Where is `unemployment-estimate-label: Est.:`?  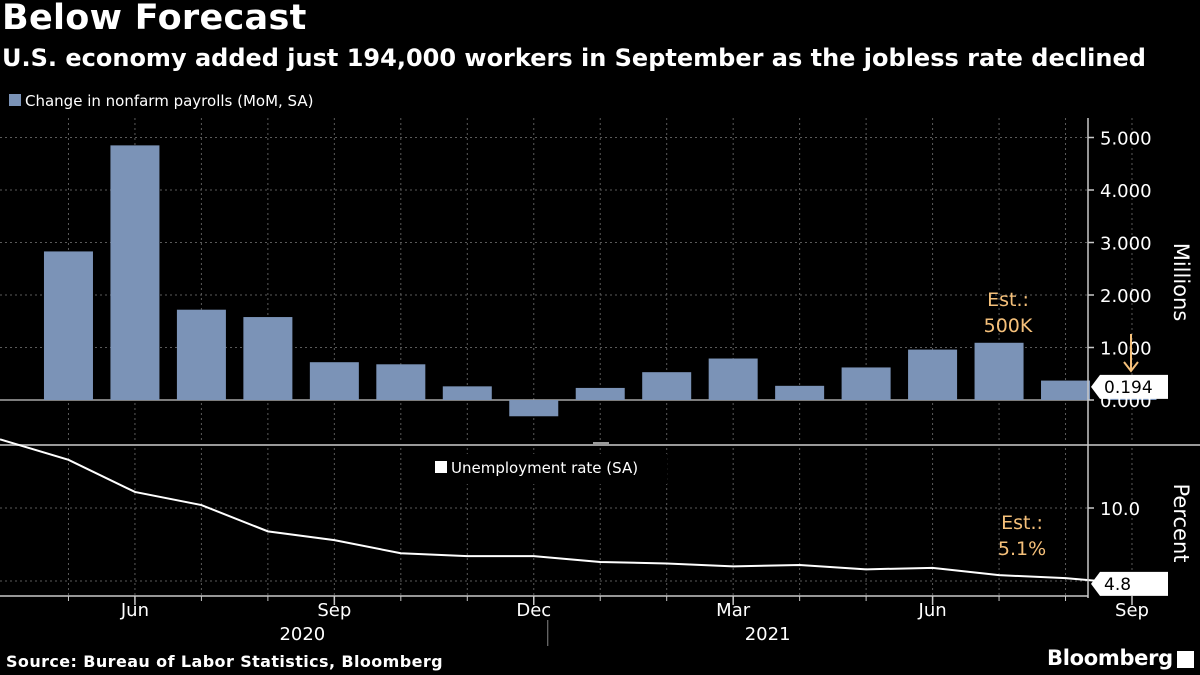
unemployment-estimate-label: Est.: is located at coordinates (1022, 523).